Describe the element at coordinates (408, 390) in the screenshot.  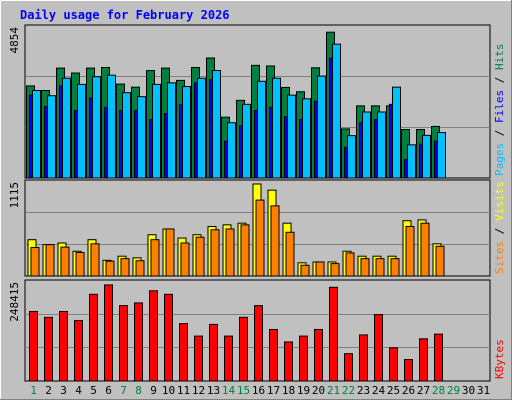
I see `day-label-26: 26` at that location.